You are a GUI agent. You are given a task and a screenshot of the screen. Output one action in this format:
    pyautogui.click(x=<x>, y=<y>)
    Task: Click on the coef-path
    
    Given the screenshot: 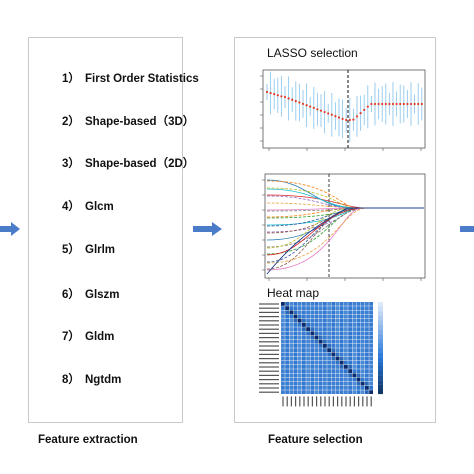 What is the action you would take?
    pyautogui.click(x=345, y=228)
    